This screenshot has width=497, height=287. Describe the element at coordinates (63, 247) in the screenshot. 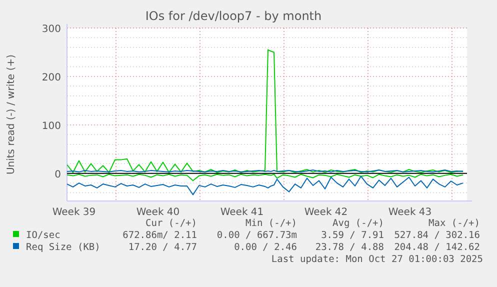

I see `legend-label: Req Size (KB)` at that location.